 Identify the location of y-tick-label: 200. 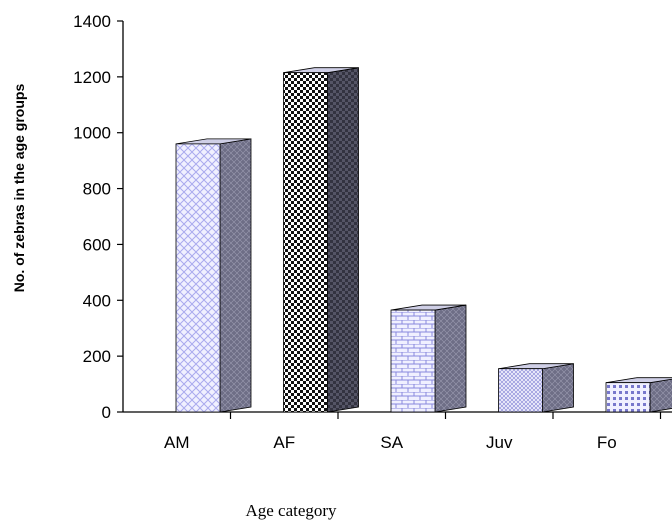
(97, 356).